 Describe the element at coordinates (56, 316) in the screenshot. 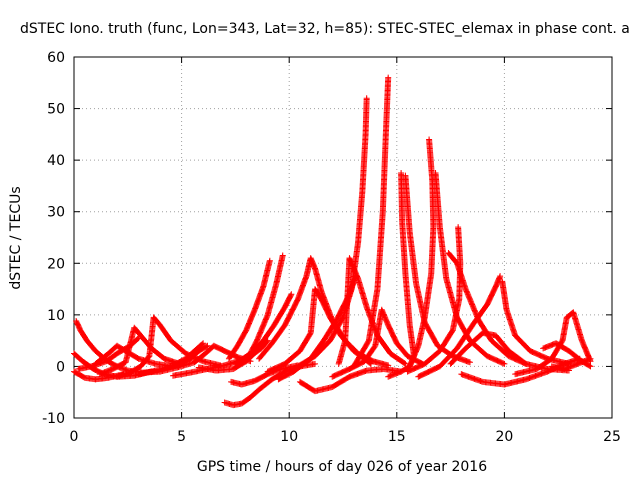

I see `y-tick-label: 10` at that location.